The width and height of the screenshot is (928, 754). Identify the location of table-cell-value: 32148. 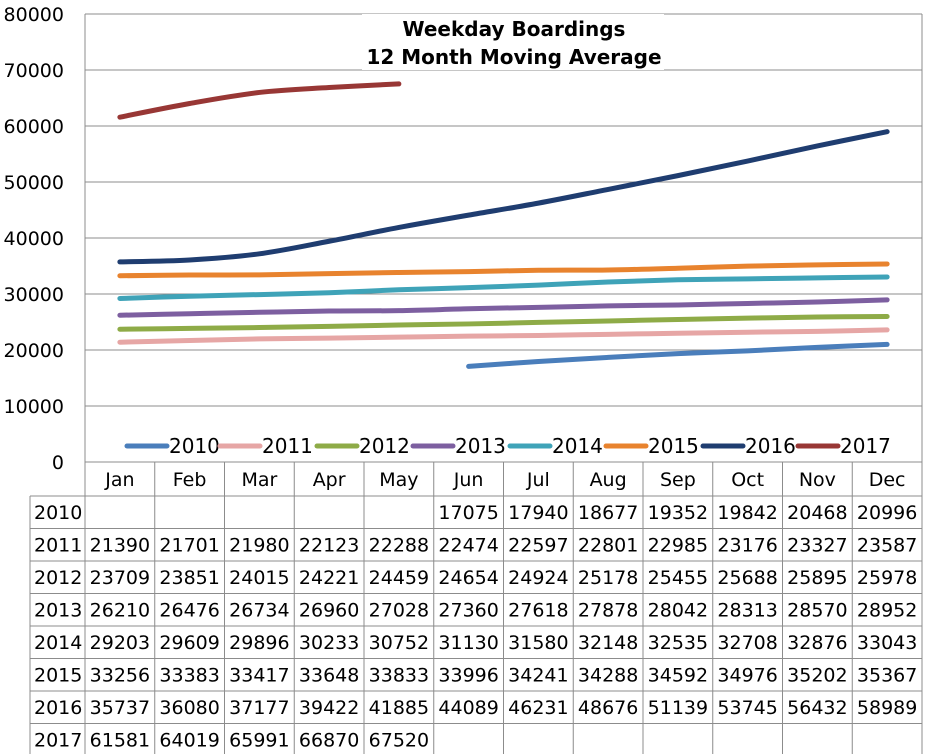
(608, 643).